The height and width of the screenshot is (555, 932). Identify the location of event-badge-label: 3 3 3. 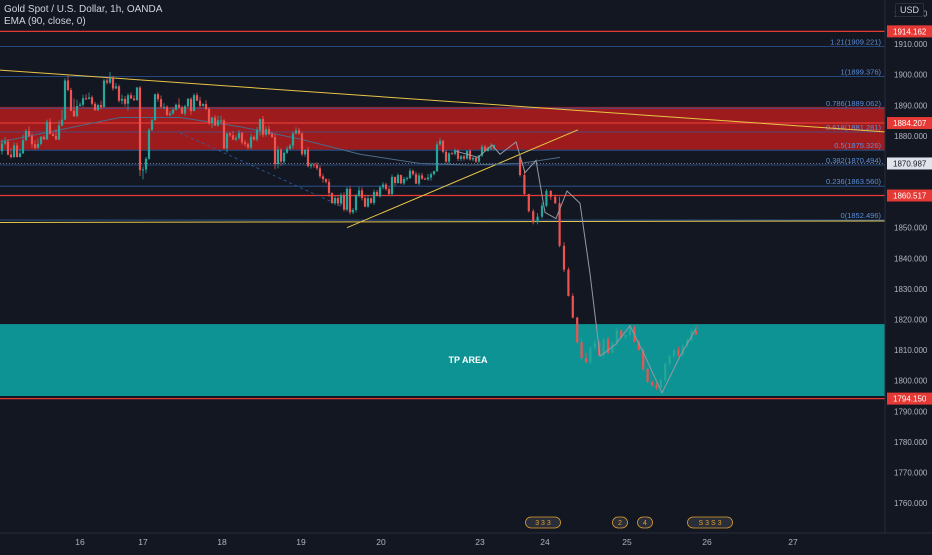
(543, 523).